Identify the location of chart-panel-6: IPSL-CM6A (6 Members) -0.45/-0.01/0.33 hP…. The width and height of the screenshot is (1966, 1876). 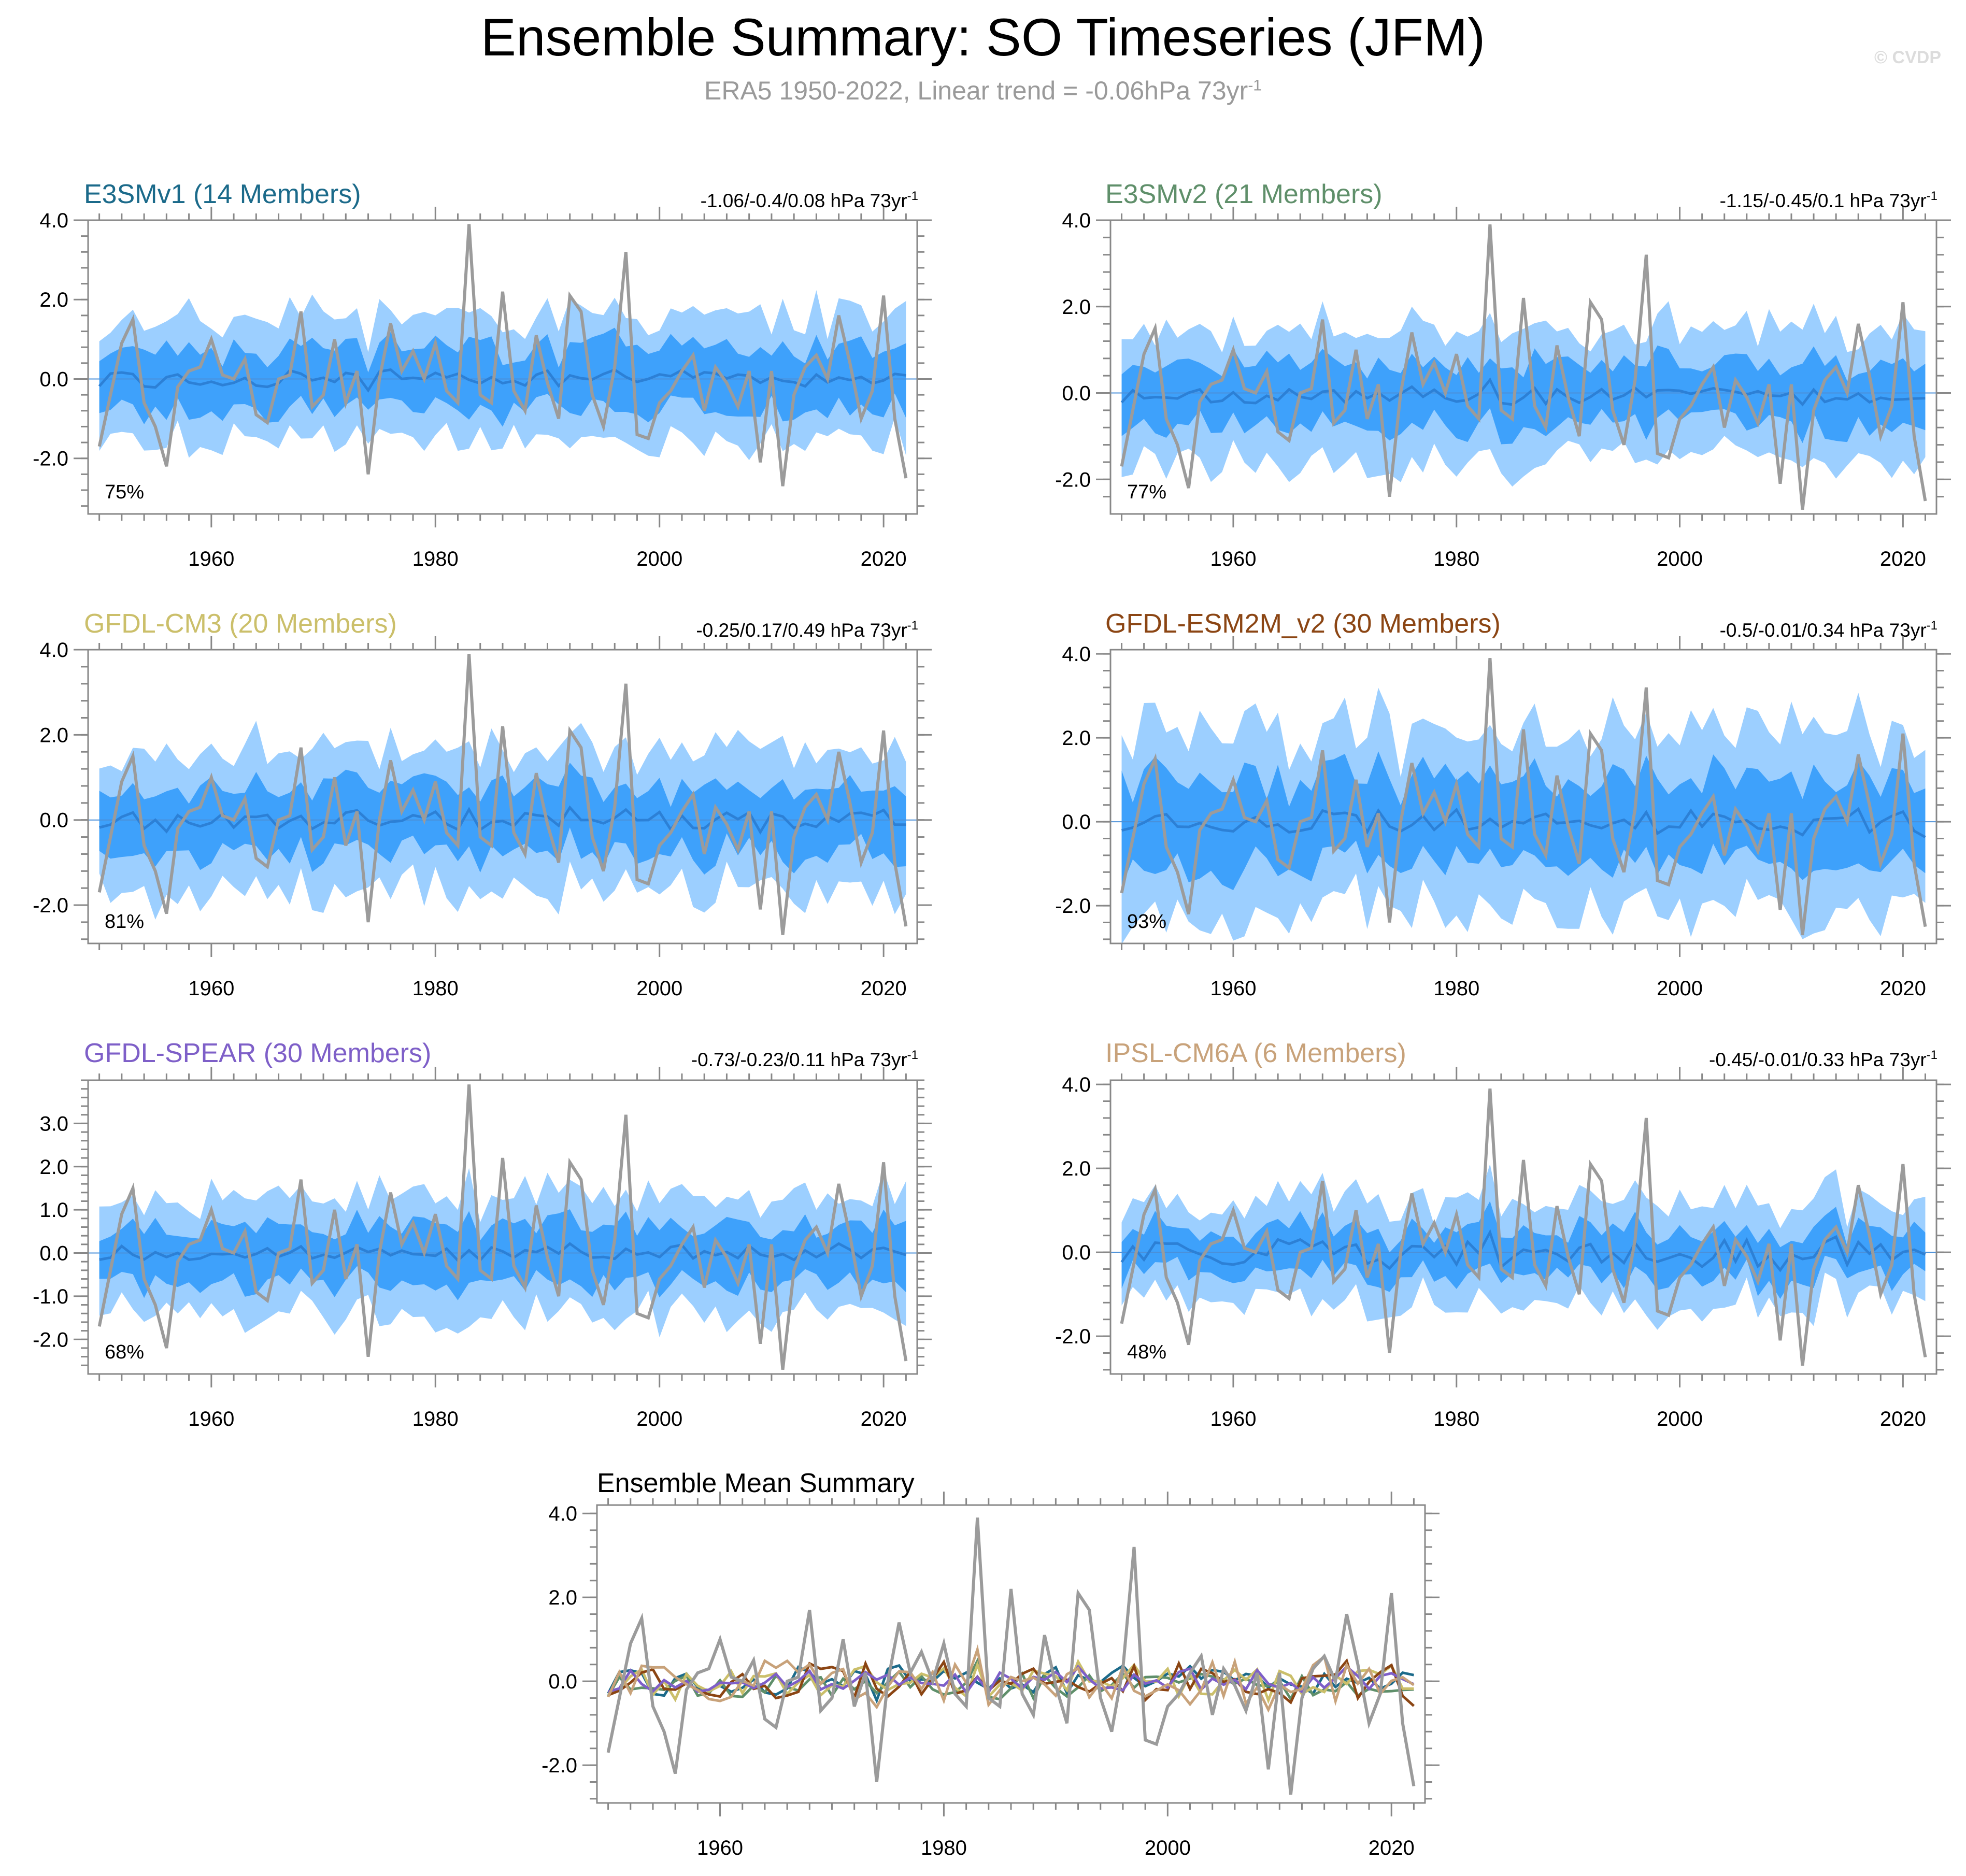
(1503, 1234).